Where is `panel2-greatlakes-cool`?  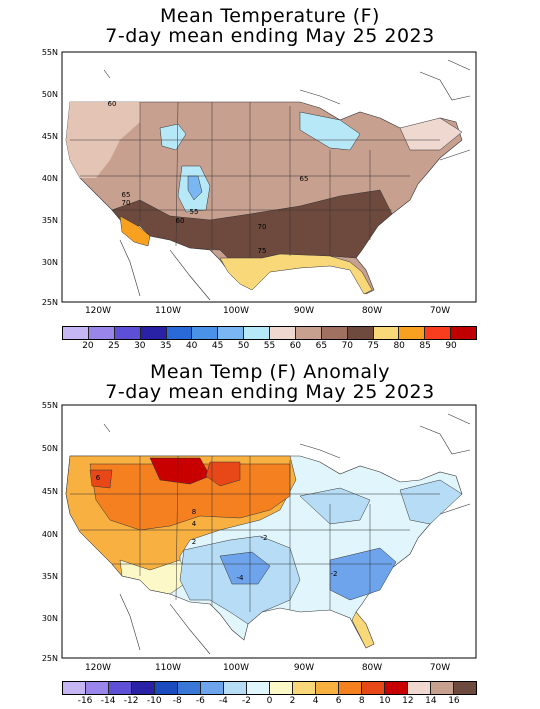
panel2-greatlakes-cool is located at coordinates (335, 506).